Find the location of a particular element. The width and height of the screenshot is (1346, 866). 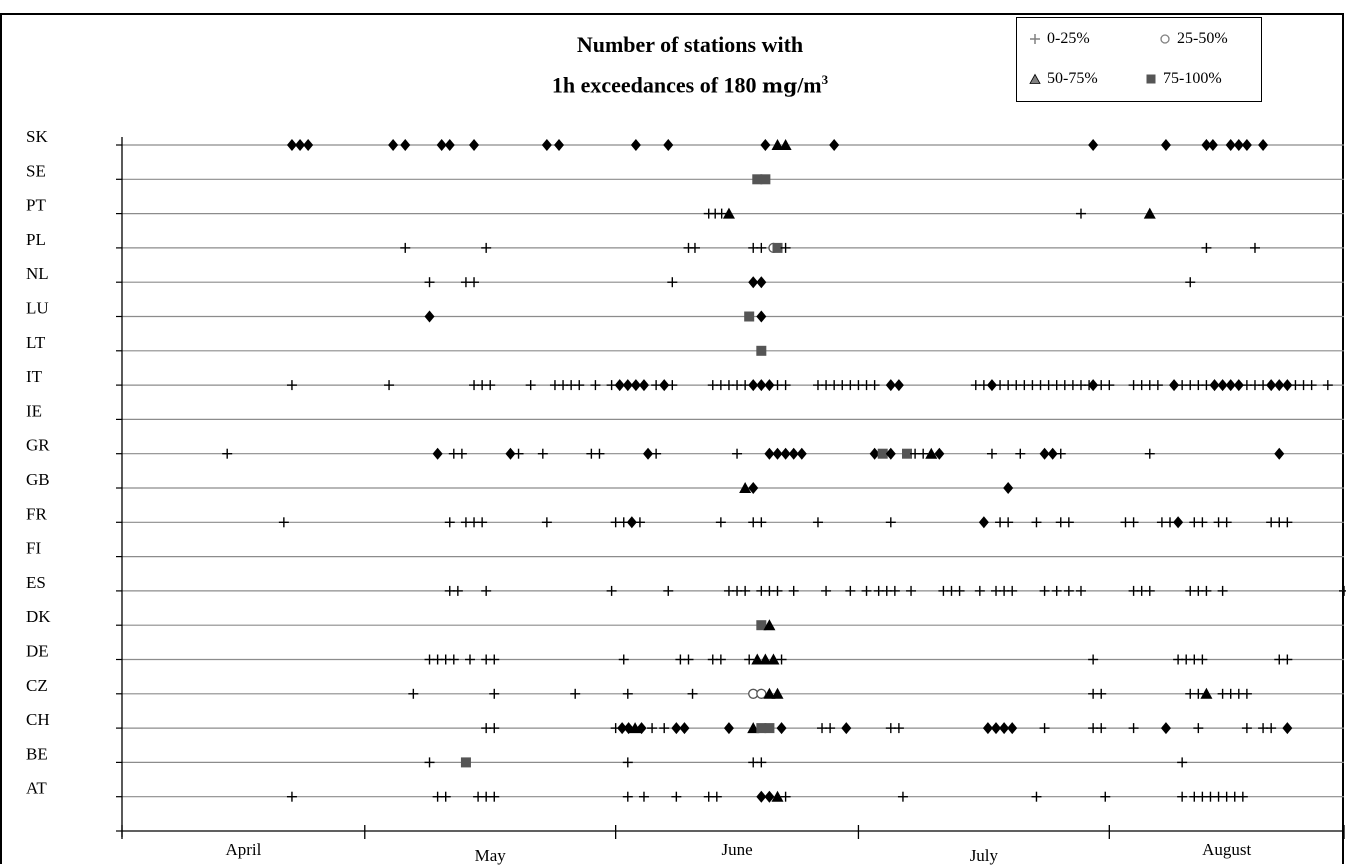

x-label-may: May is located at coordinates (491, 855).